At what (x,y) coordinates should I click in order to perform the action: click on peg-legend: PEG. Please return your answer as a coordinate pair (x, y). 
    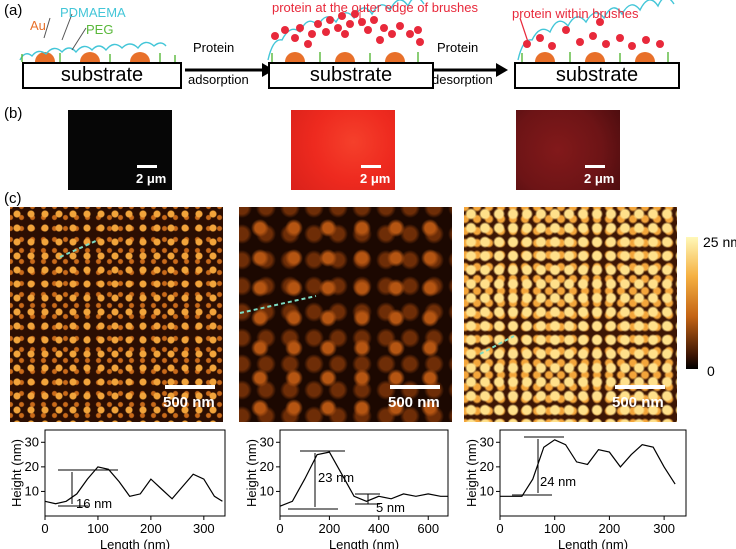
    Looking at the image, I should click on (100, 29).